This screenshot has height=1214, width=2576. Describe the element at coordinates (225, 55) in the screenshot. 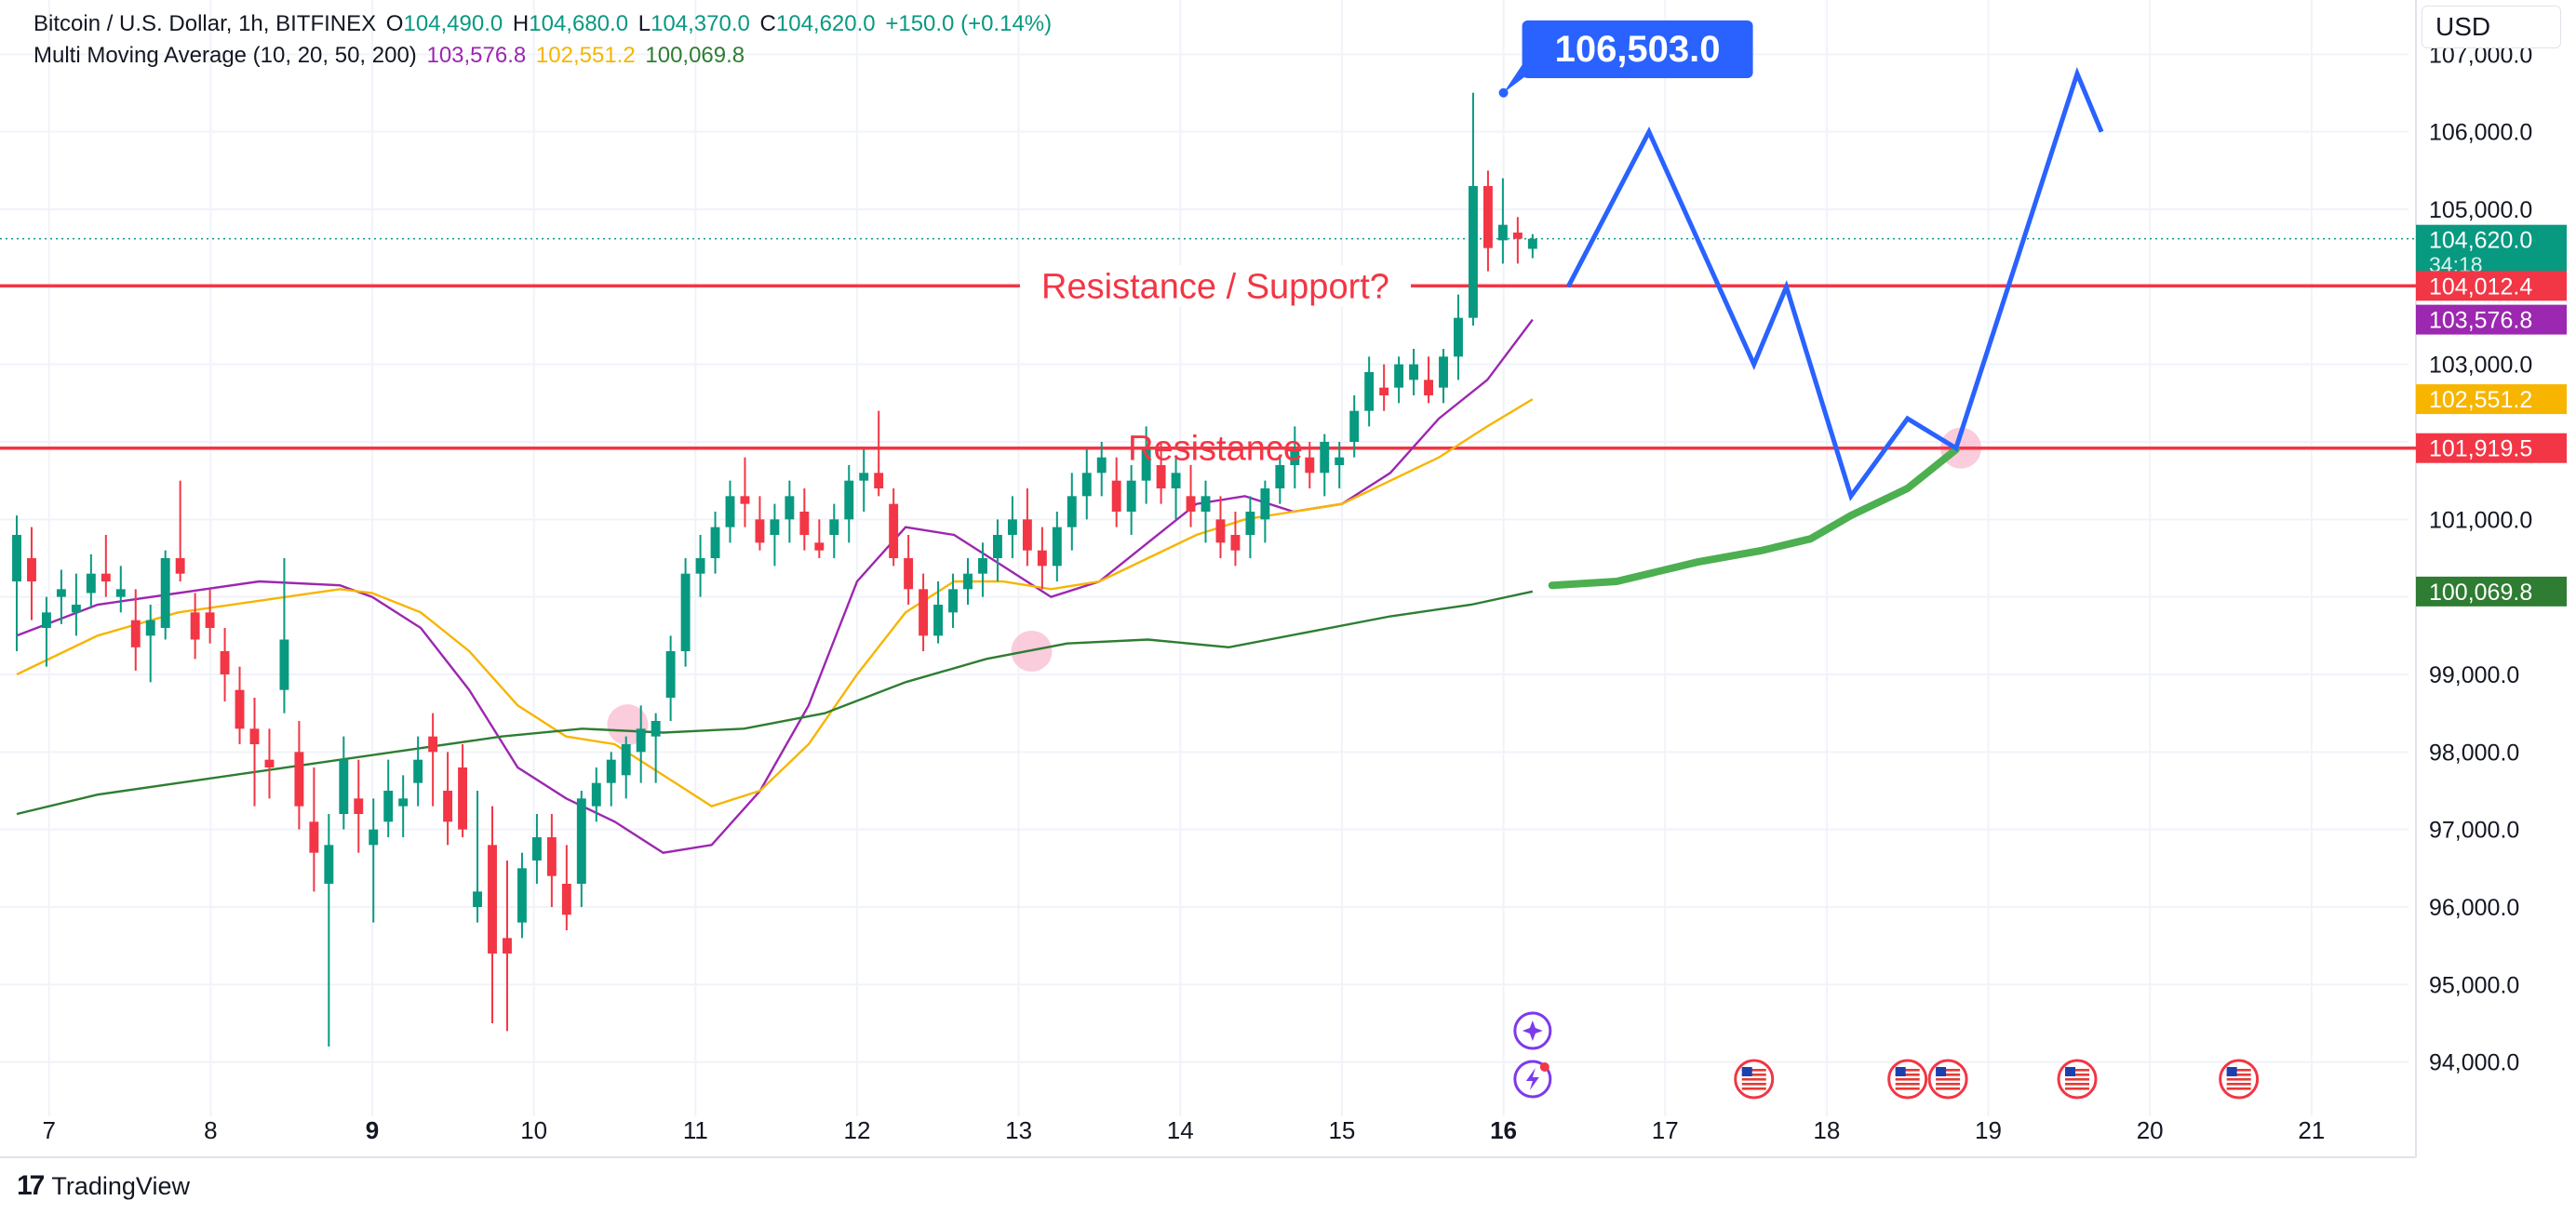

I see `indicator-title: Multi Moving Average (10, 20, 50, 200)` at that location.